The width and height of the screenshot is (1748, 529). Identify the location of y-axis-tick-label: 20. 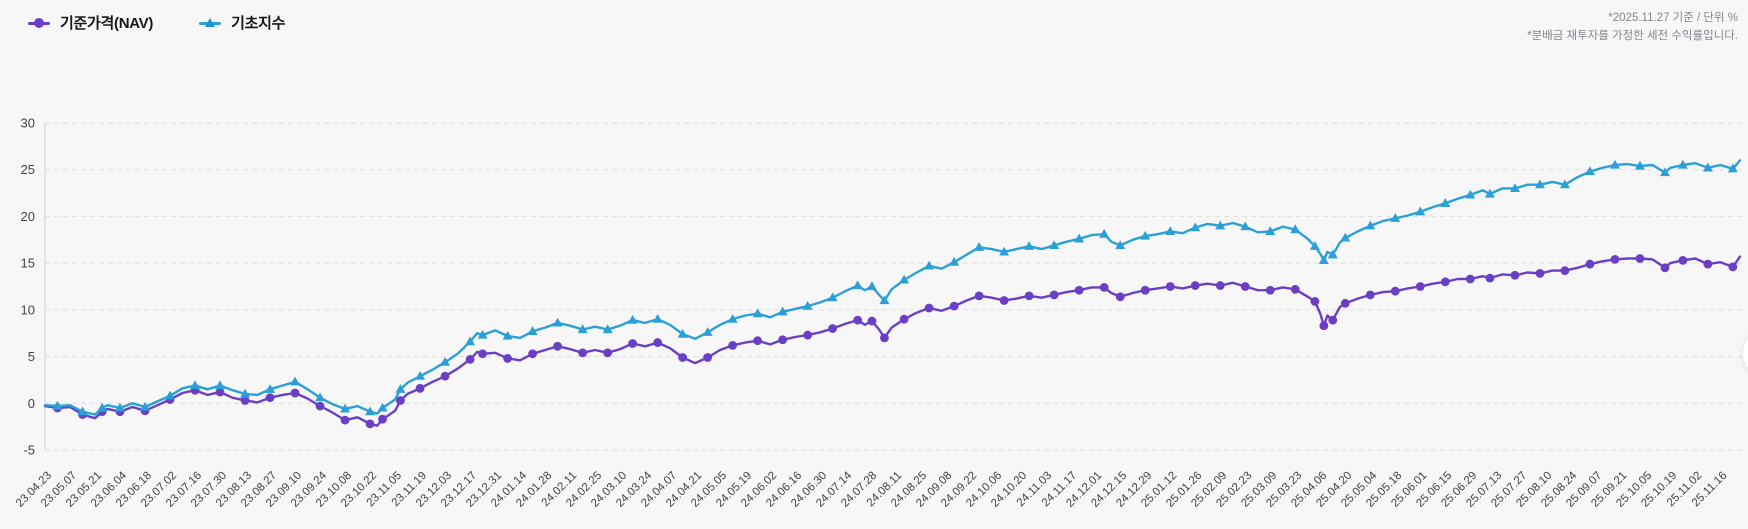
(28, 216).